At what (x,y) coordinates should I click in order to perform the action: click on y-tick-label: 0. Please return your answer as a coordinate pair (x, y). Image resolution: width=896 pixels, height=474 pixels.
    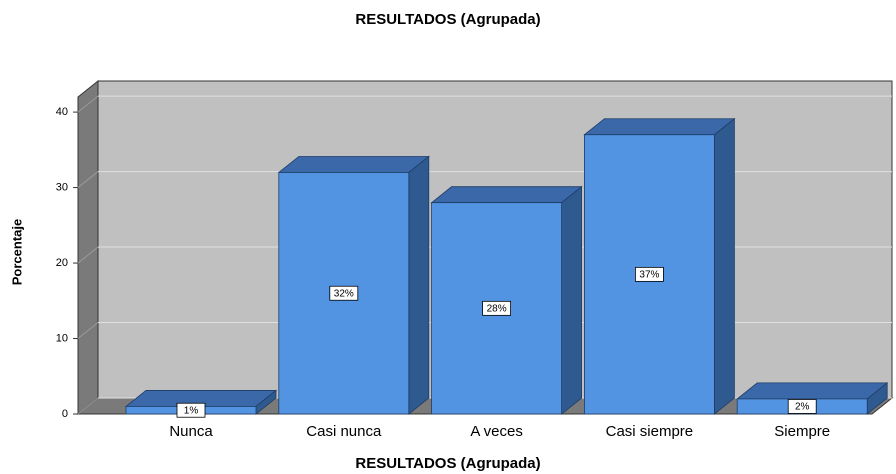
    Looking at the image, I should click on (65, 414).